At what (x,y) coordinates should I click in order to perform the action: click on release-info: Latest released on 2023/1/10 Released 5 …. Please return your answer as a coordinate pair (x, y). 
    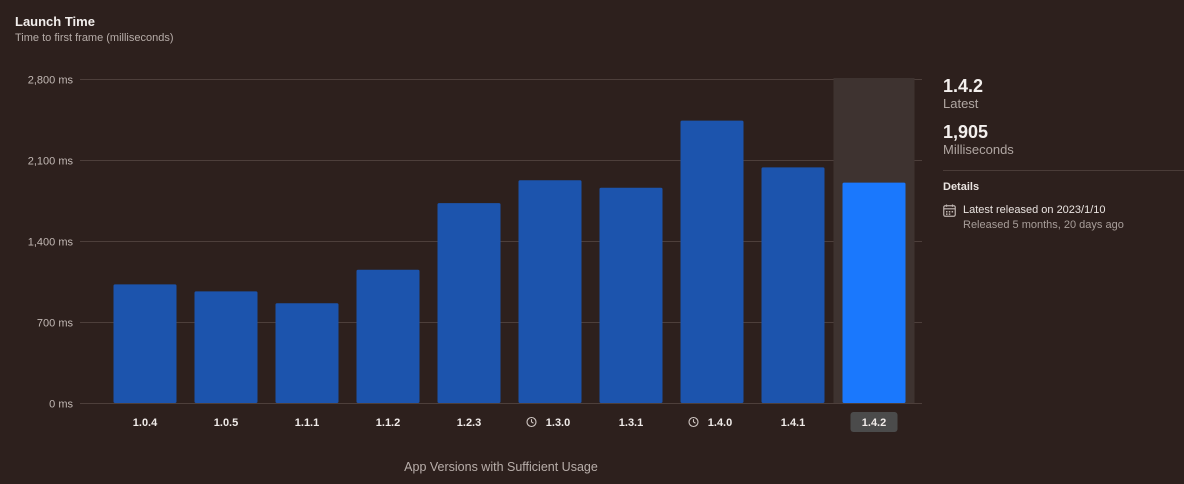
    Looking at the image, I should click on (1033, 218).